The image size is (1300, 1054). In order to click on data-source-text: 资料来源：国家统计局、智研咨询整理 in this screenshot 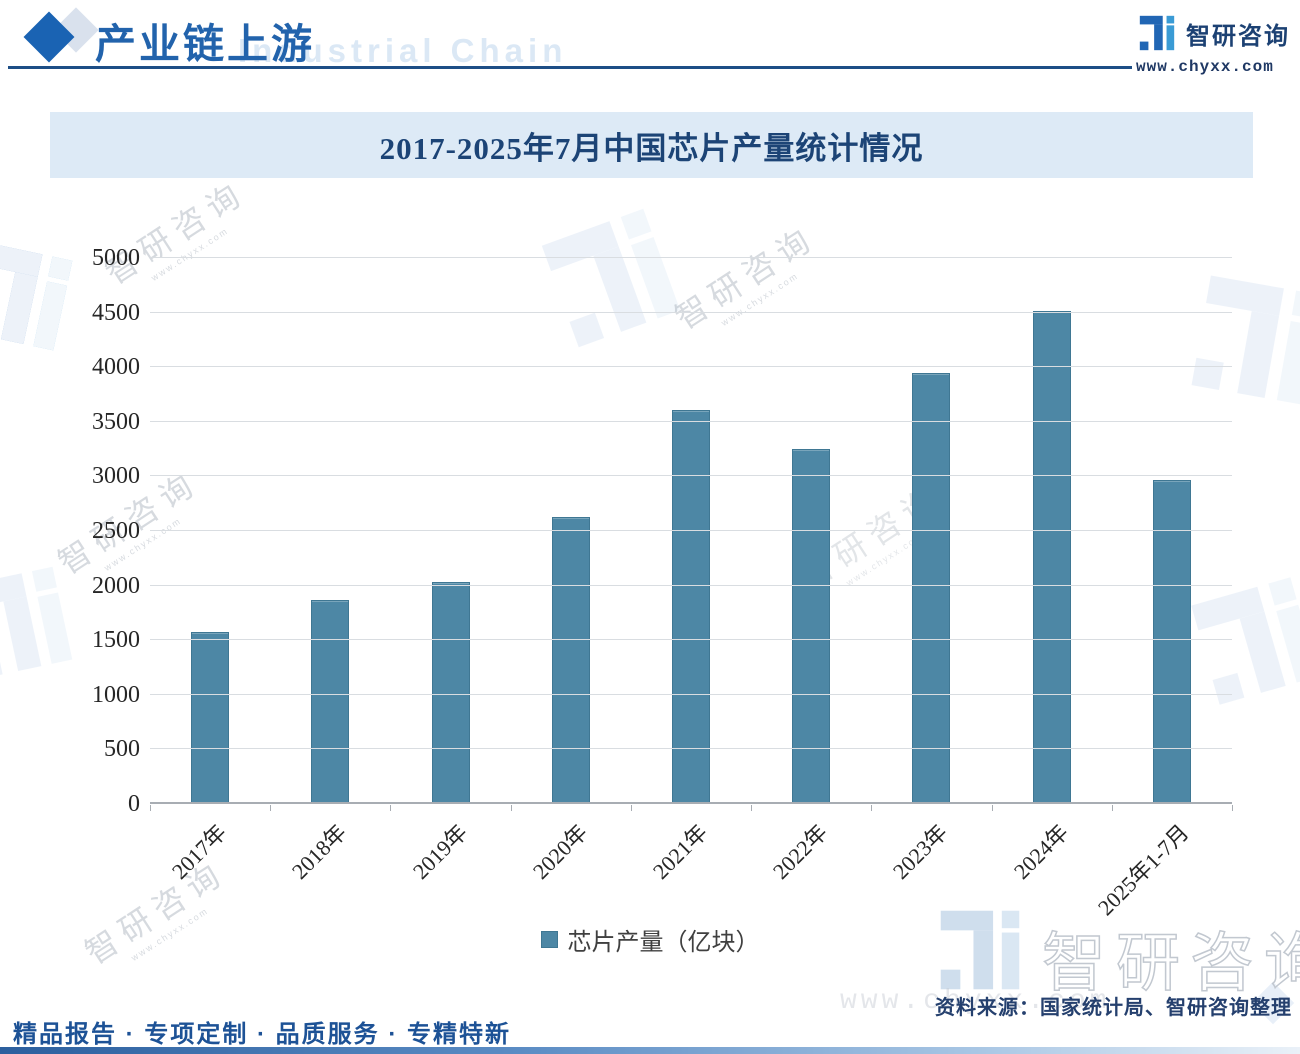, I will do `click(1113, 1008)`.